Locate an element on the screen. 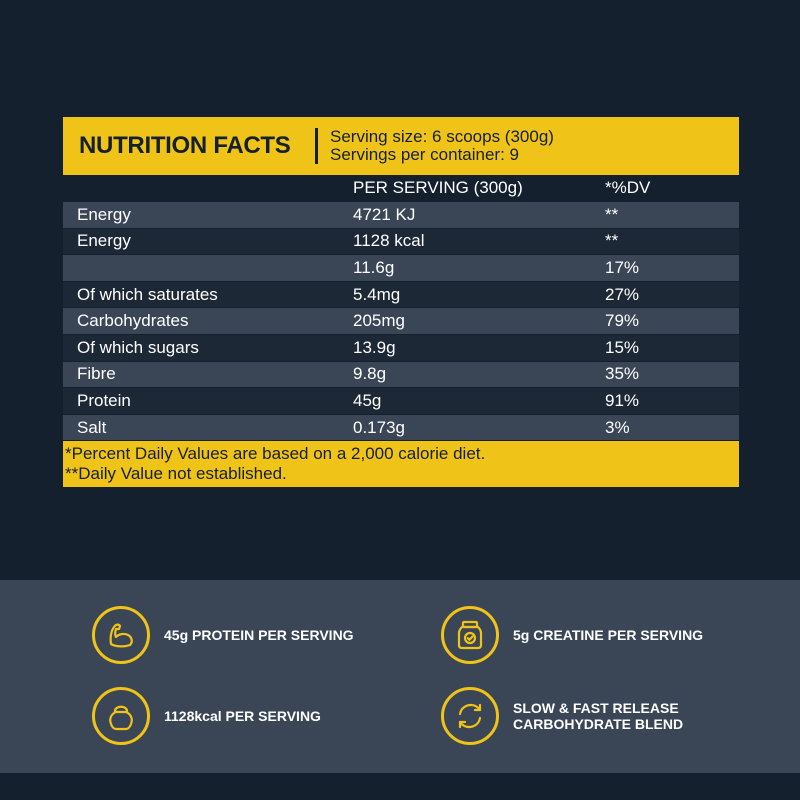 This screenshot has width=800, height=800. feature-creatine-text: 5g CREATINE PER SERVING is located at coordinates (608, 635).